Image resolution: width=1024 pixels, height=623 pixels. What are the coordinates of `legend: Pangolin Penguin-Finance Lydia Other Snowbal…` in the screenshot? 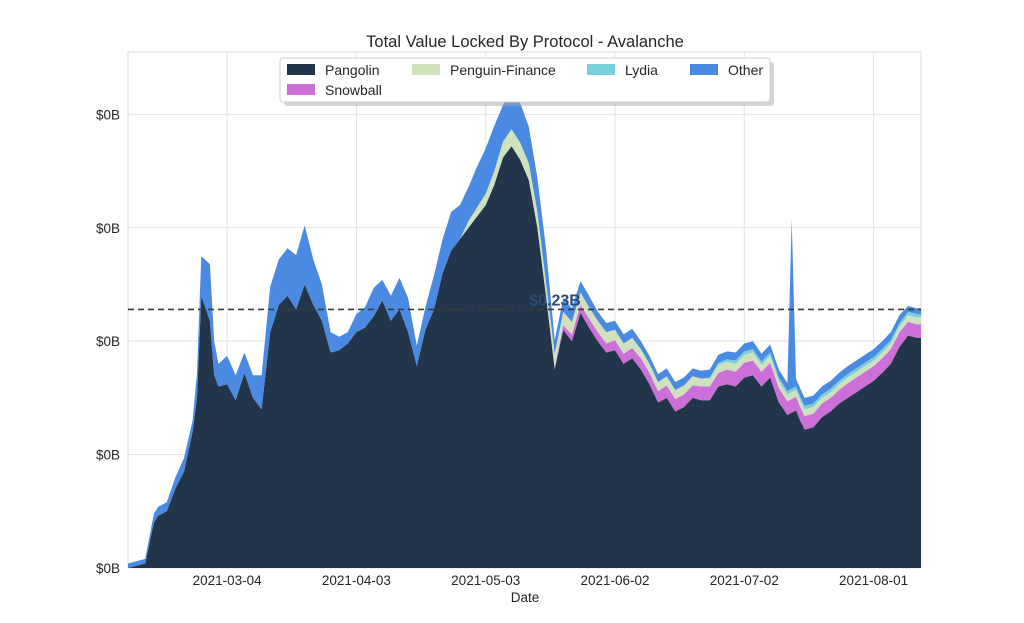 It's located at (526, 81).